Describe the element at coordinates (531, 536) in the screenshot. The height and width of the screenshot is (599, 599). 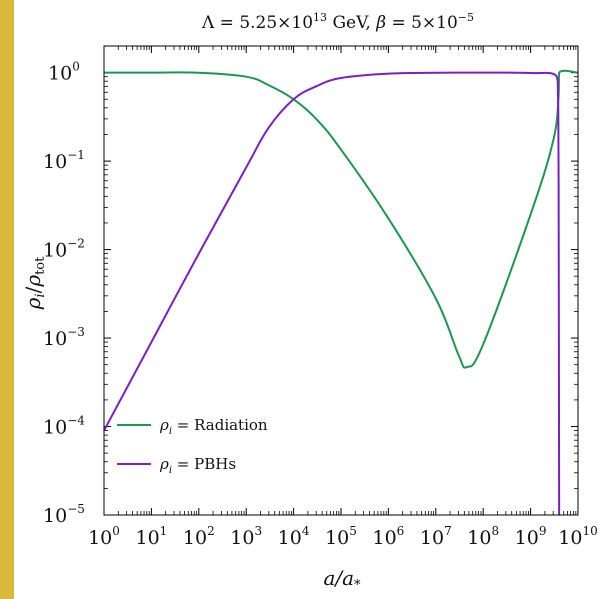
I see `x-tick-label: 10⁹` at that location.